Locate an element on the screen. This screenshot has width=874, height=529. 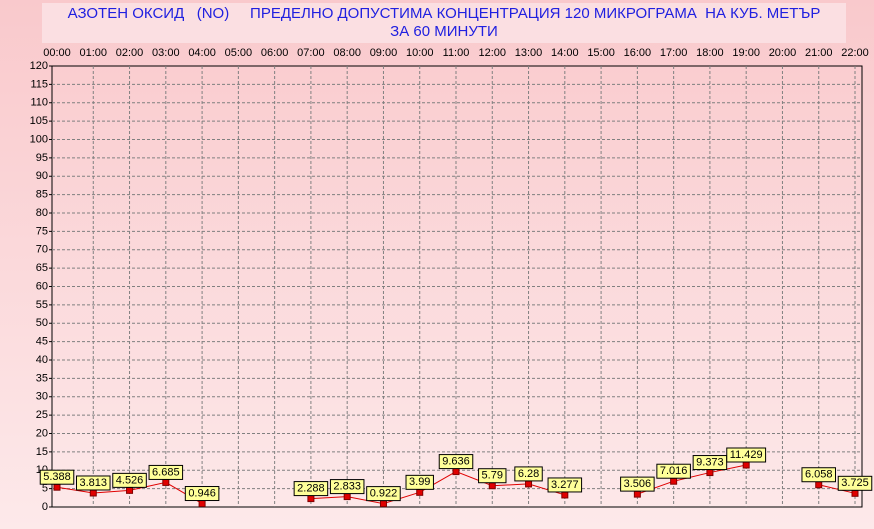
y-tick-label: 75 is located at coordinates (42, 231).